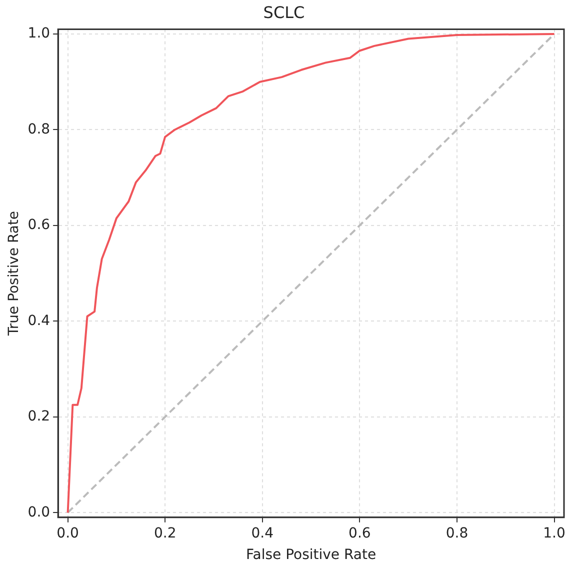 This screenshot has width=586, height=570. What do you see at coordinates (67, 533) in the screenshot?
I see `x-tick-label: 0.0` at bounding box center [67, 533].